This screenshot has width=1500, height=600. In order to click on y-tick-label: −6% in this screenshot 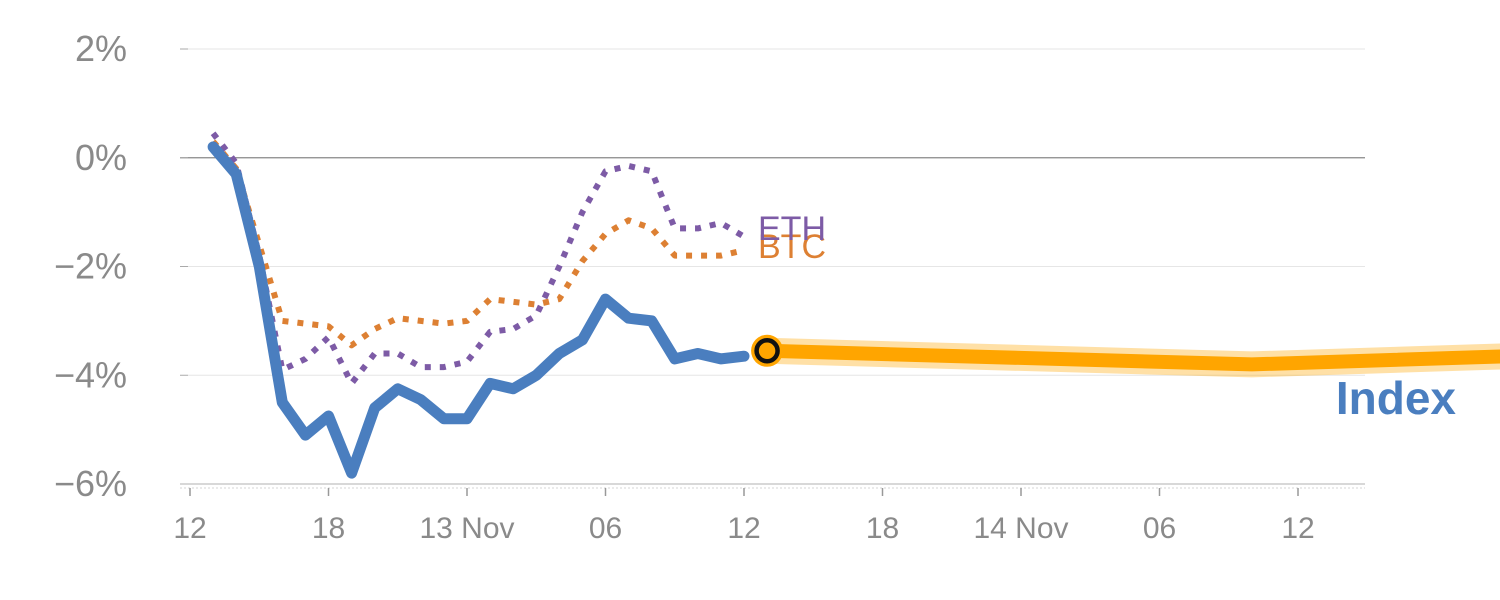, I will do `click(90, 483)`.